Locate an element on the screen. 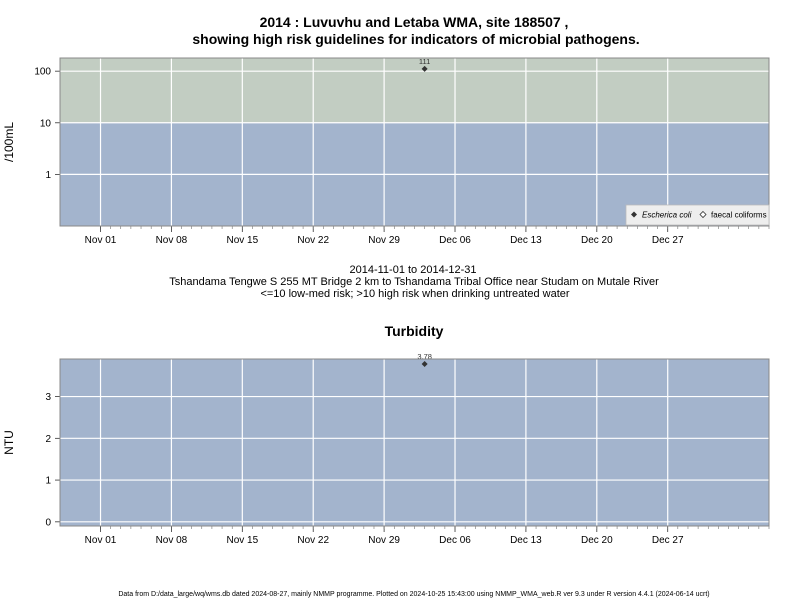  data-label: 3.78 is located at coordinates (424, 356).